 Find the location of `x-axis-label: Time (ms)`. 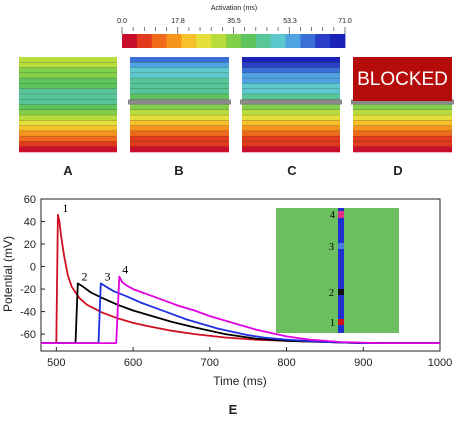

x-axis-label: Time (ms) is located at coordinates (240, 381).